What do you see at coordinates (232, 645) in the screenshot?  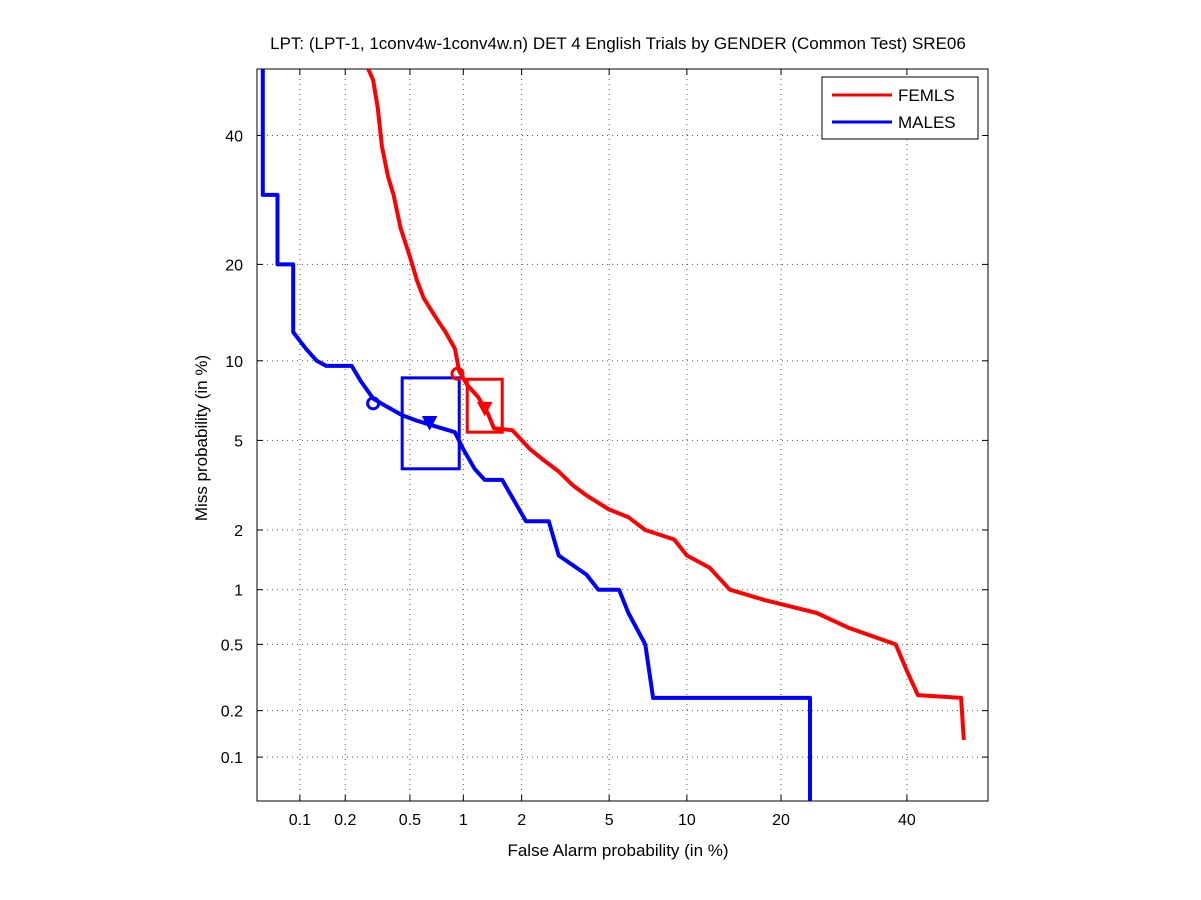 I see `y-tick-label: 0.5` at bounding box center [232, 645].